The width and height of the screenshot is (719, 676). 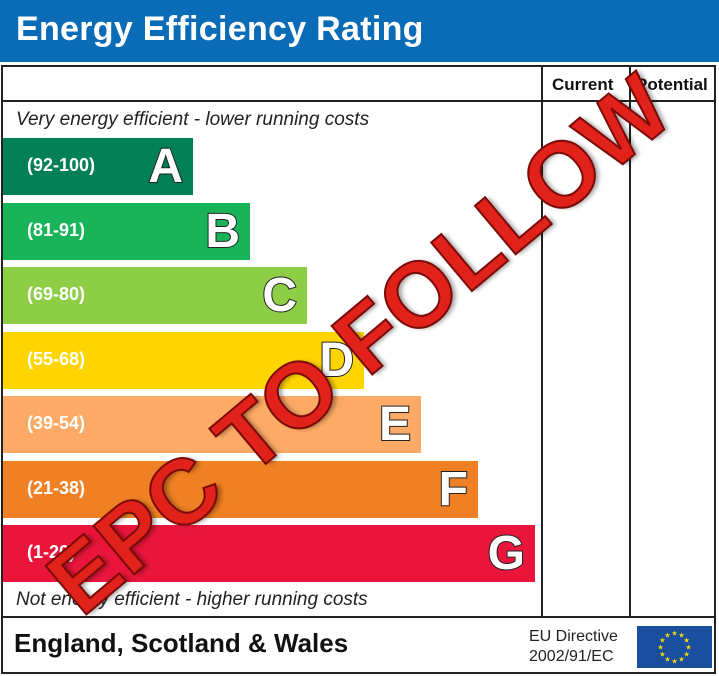 What do you see at coordinates (240, 489) in the screenshot?
I see `band-f: (21-38) F` at bounding box center [240, 489].